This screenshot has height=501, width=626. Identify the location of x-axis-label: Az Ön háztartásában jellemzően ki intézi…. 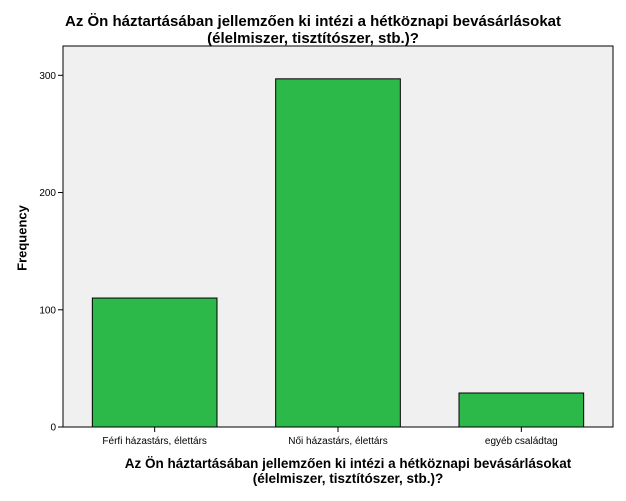
(330, 471).